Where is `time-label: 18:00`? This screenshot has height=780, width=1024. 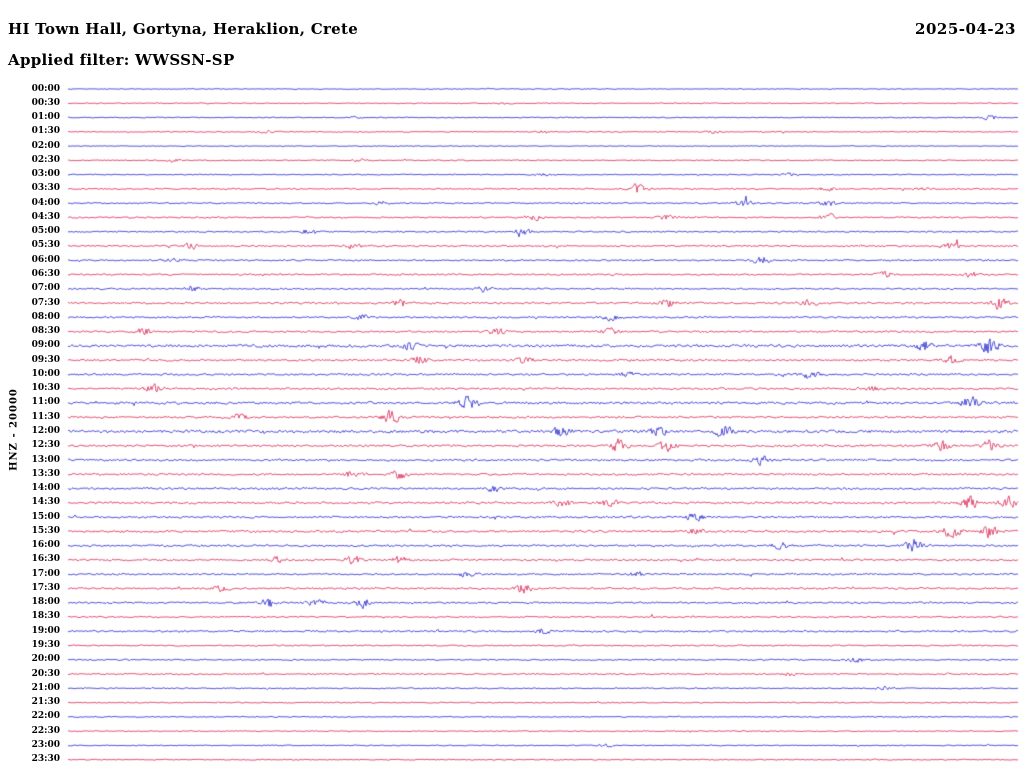
time-label: 18:00 is located at coordinates (45, 602).